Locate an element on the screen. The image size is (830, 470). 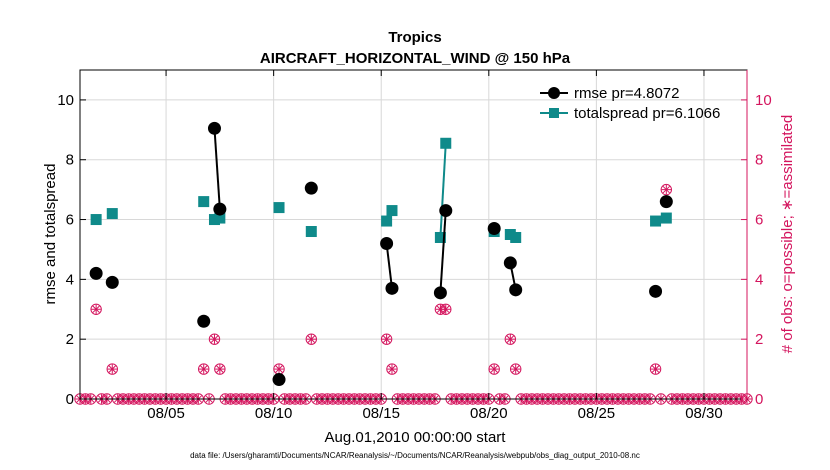
totalspread-line is located at coordinates (443, 190).